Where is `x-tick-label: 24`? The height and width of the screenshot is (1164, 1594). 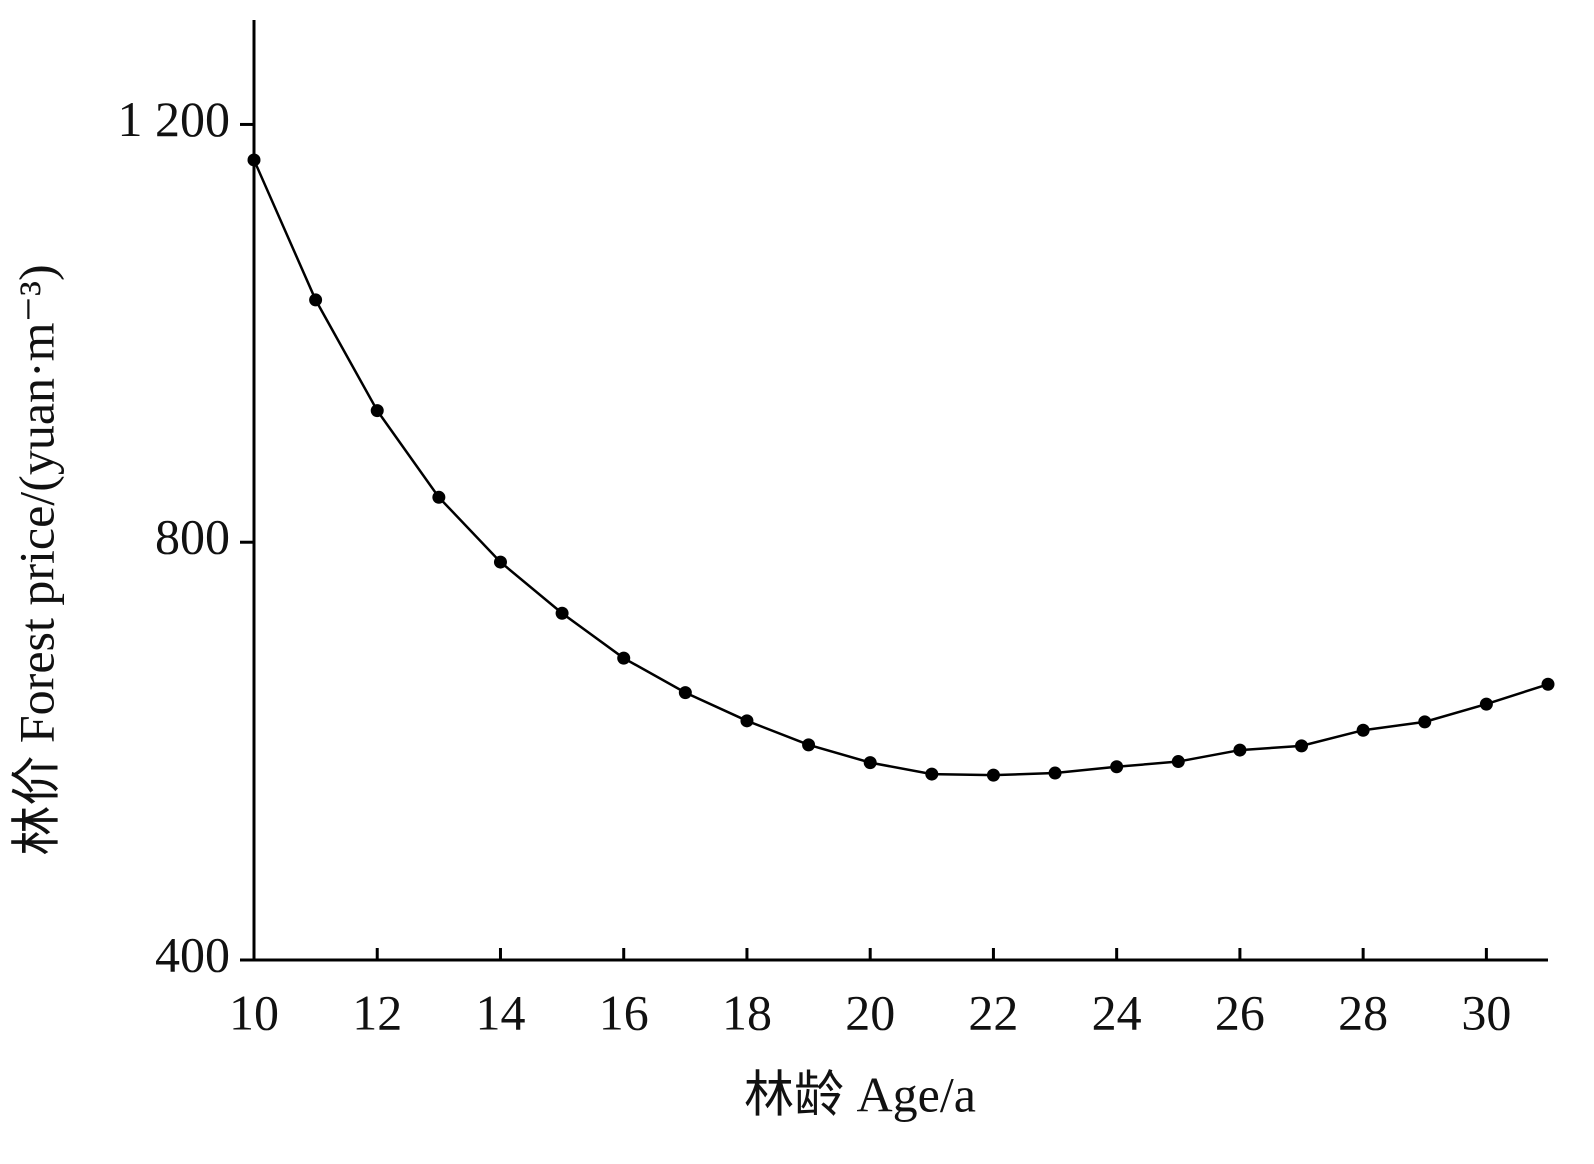 x-tick-label: 24 is located at coordinates (1117, 1012).